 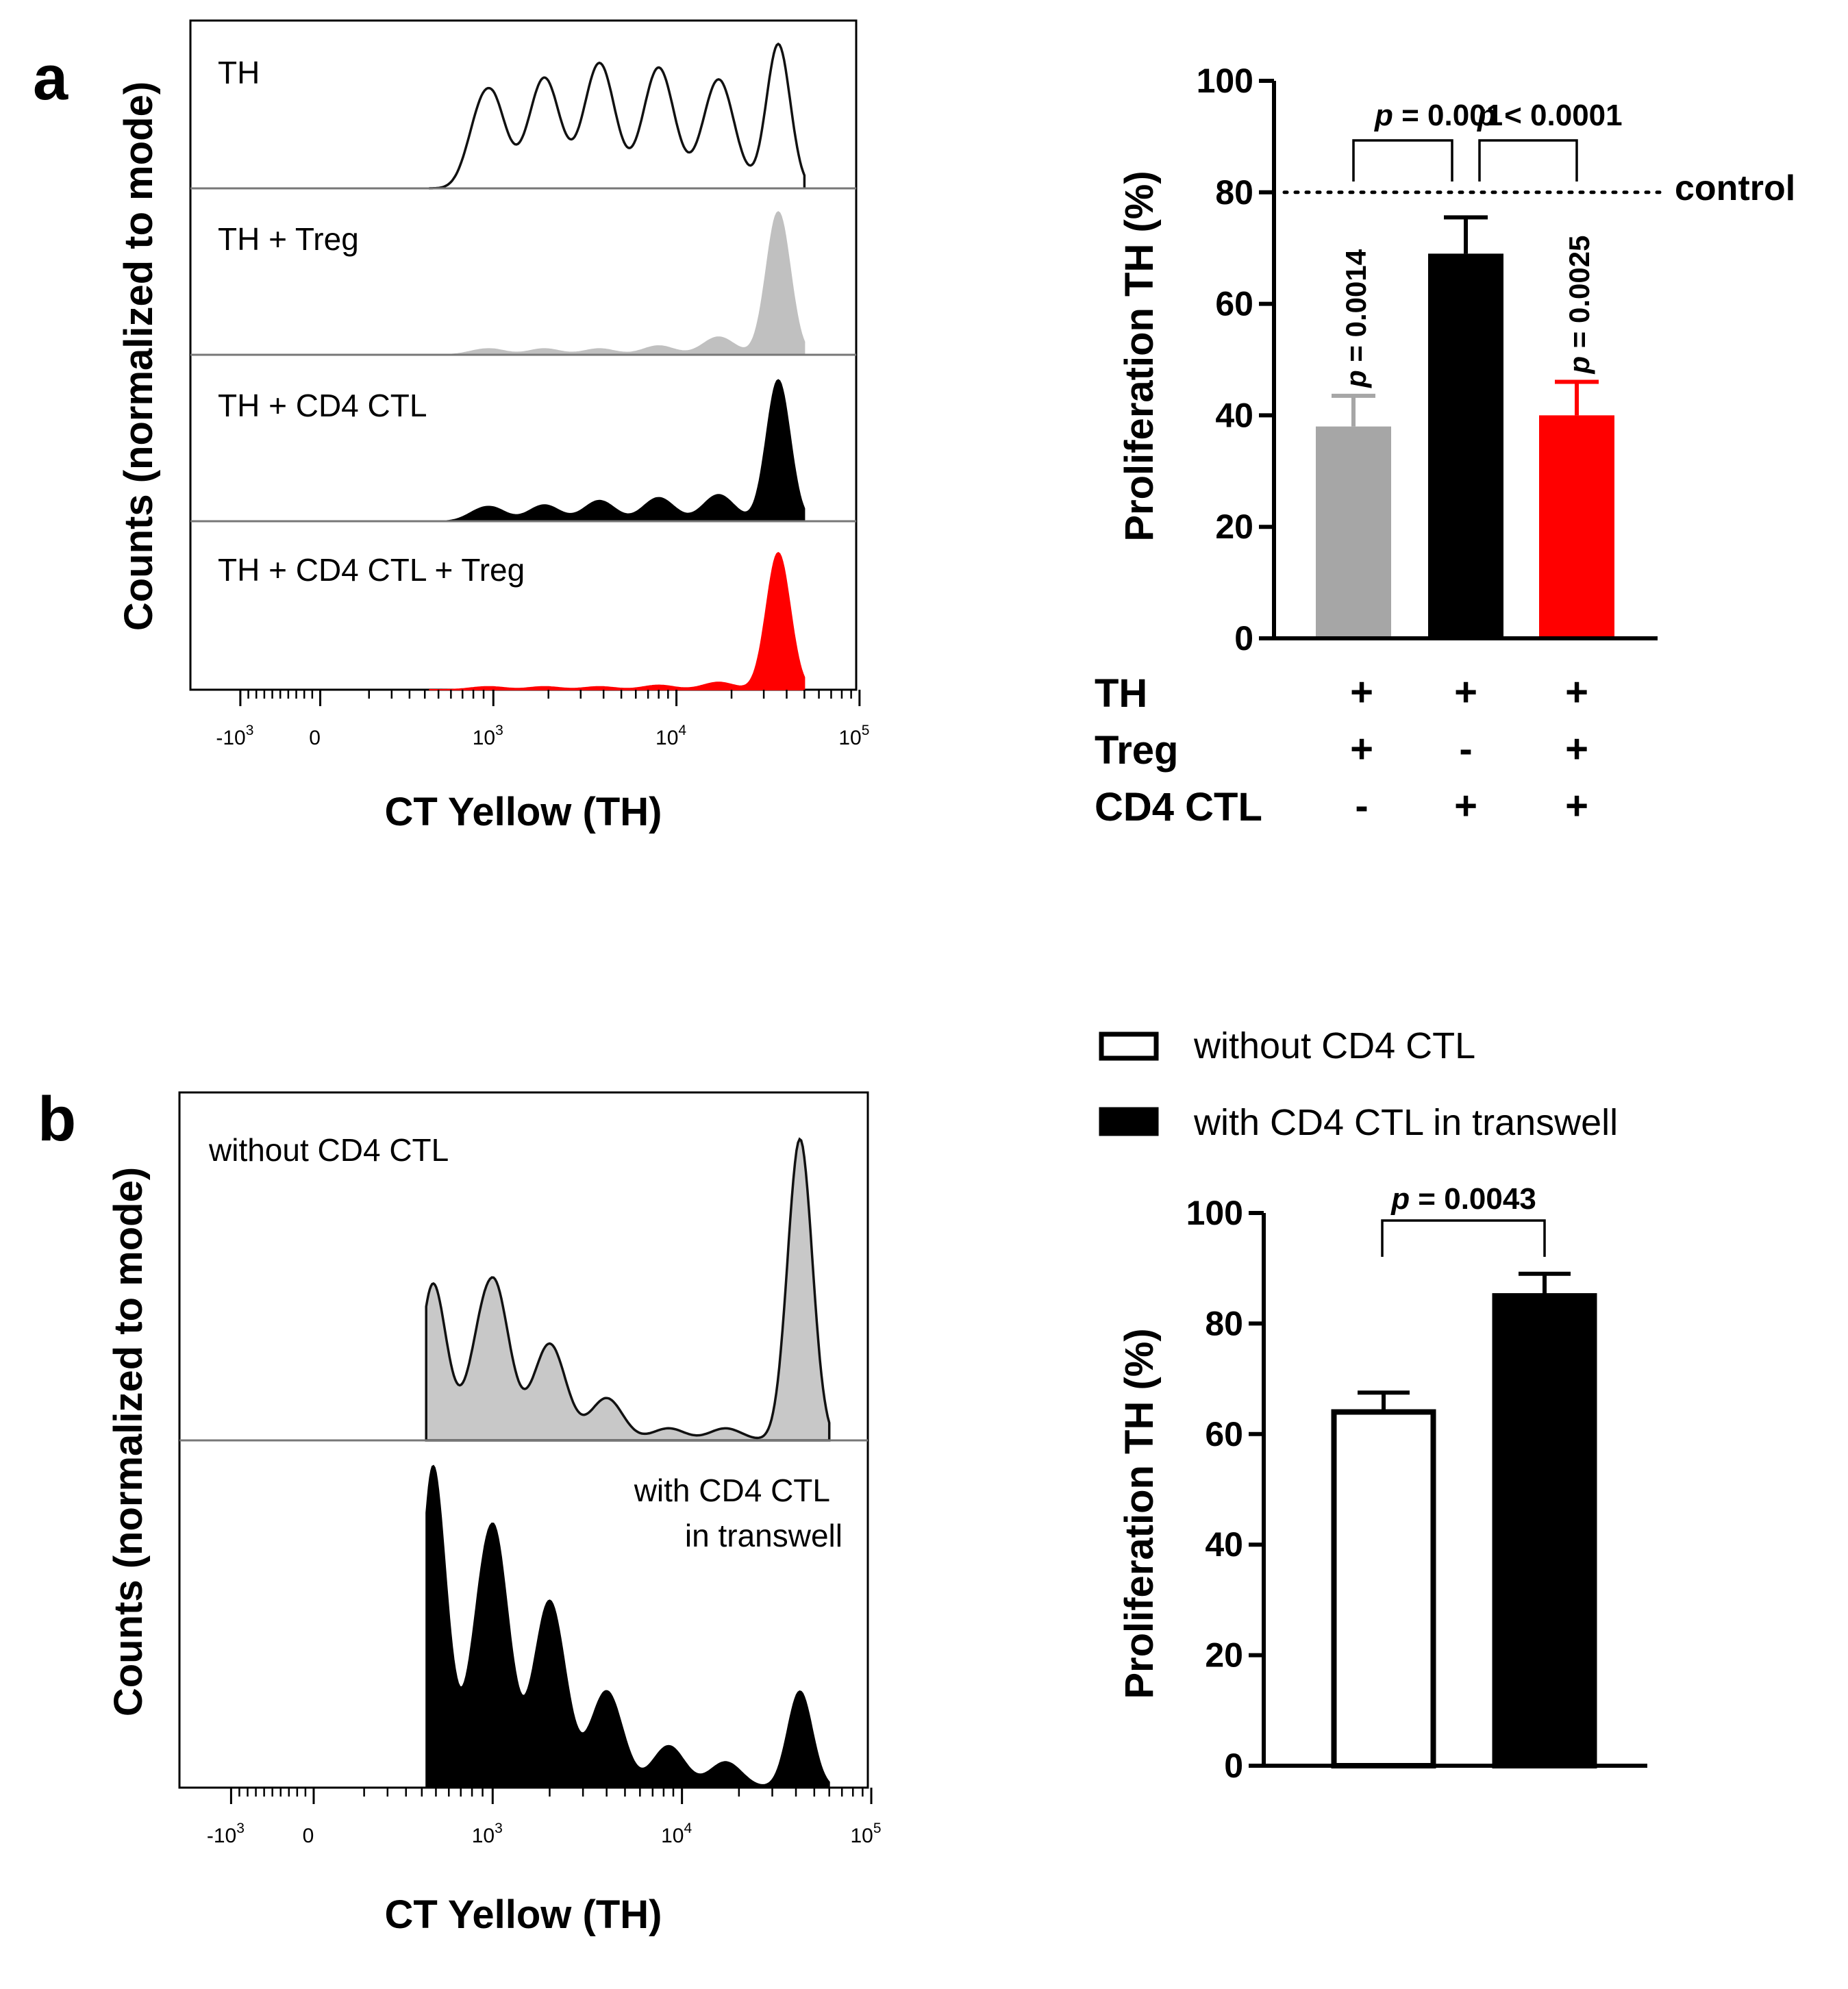 I want to click on legend-label-without: without CD4 CTL, so click(x=1334, y=1045).